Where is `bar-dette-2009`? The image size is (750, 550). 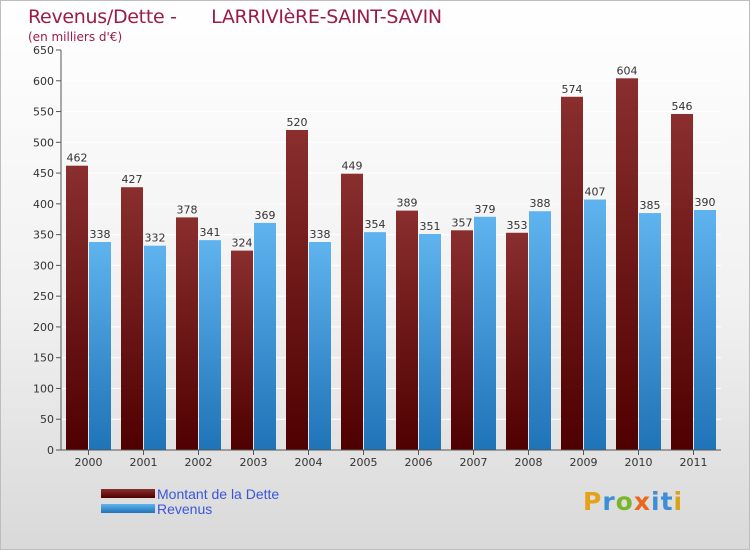
bar-dette-2009 is located at coordinates (572, 273).